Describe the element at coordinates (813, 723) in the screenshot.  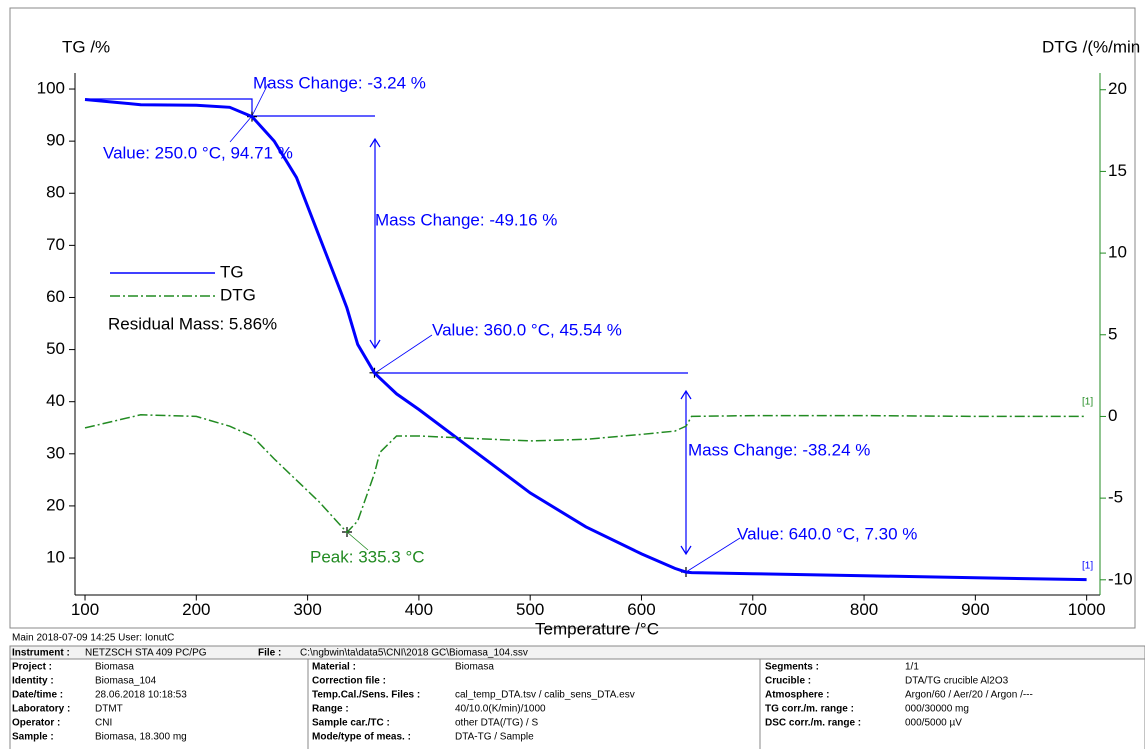
I see `field-label: DSC corr./m. range :` at that location.